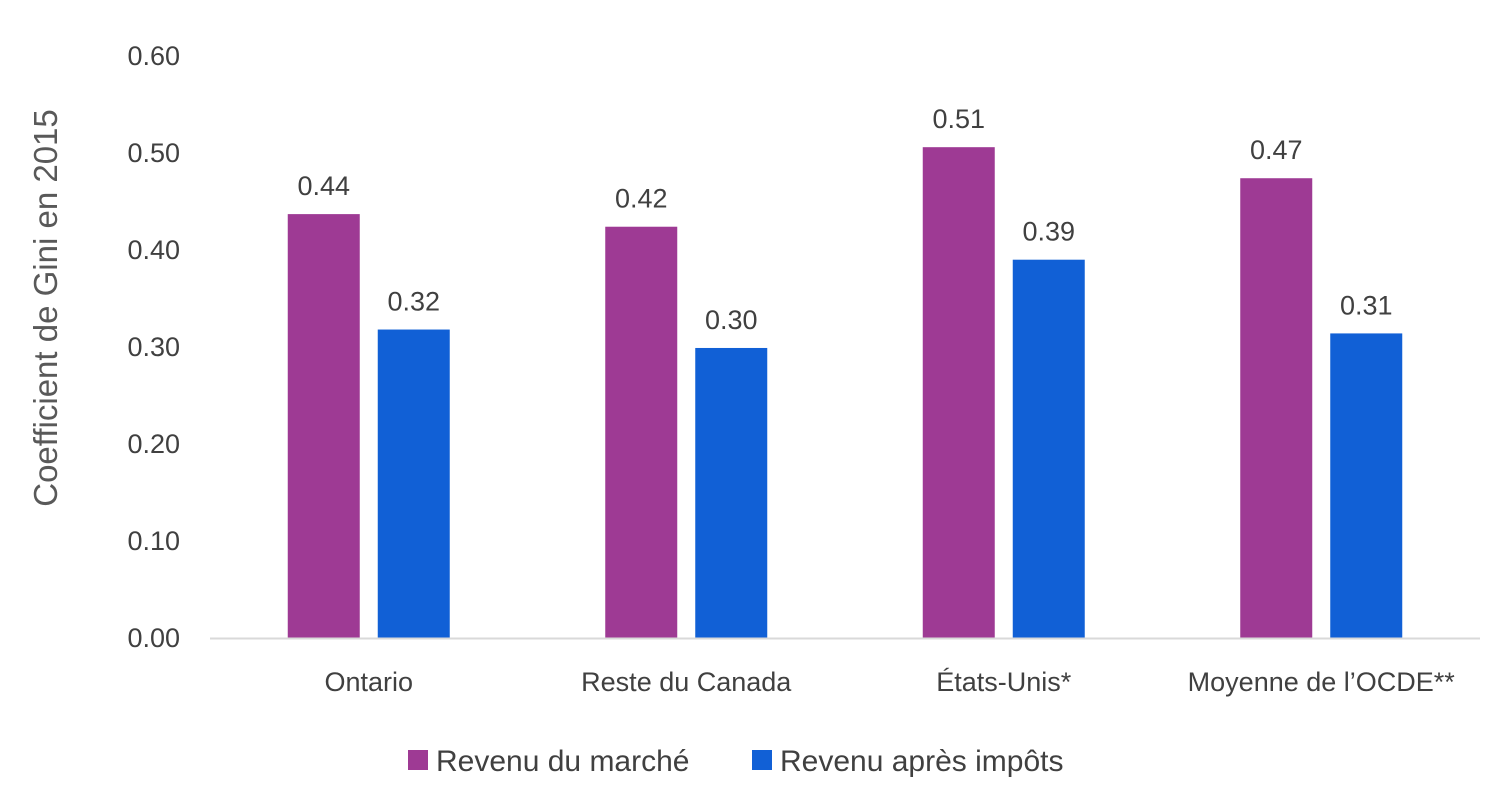 The width and height of the screenshot is (1500, 804). What do you see at coordinates (323, 186) in the screenshot?
I see `bar-value-label: 0.44` at bounding box center [323, 186].